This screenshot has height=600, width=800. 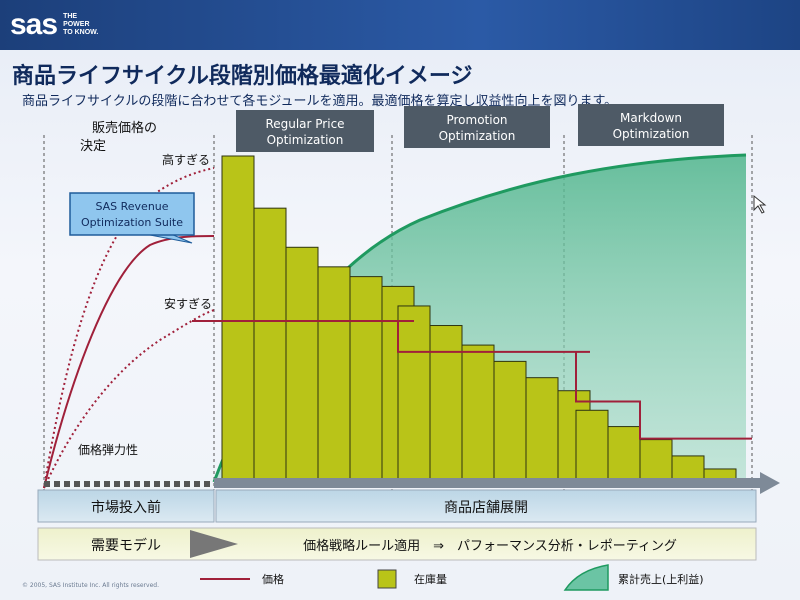 I want to click on legend-inventory-swatch, so click(x=387, y=579).